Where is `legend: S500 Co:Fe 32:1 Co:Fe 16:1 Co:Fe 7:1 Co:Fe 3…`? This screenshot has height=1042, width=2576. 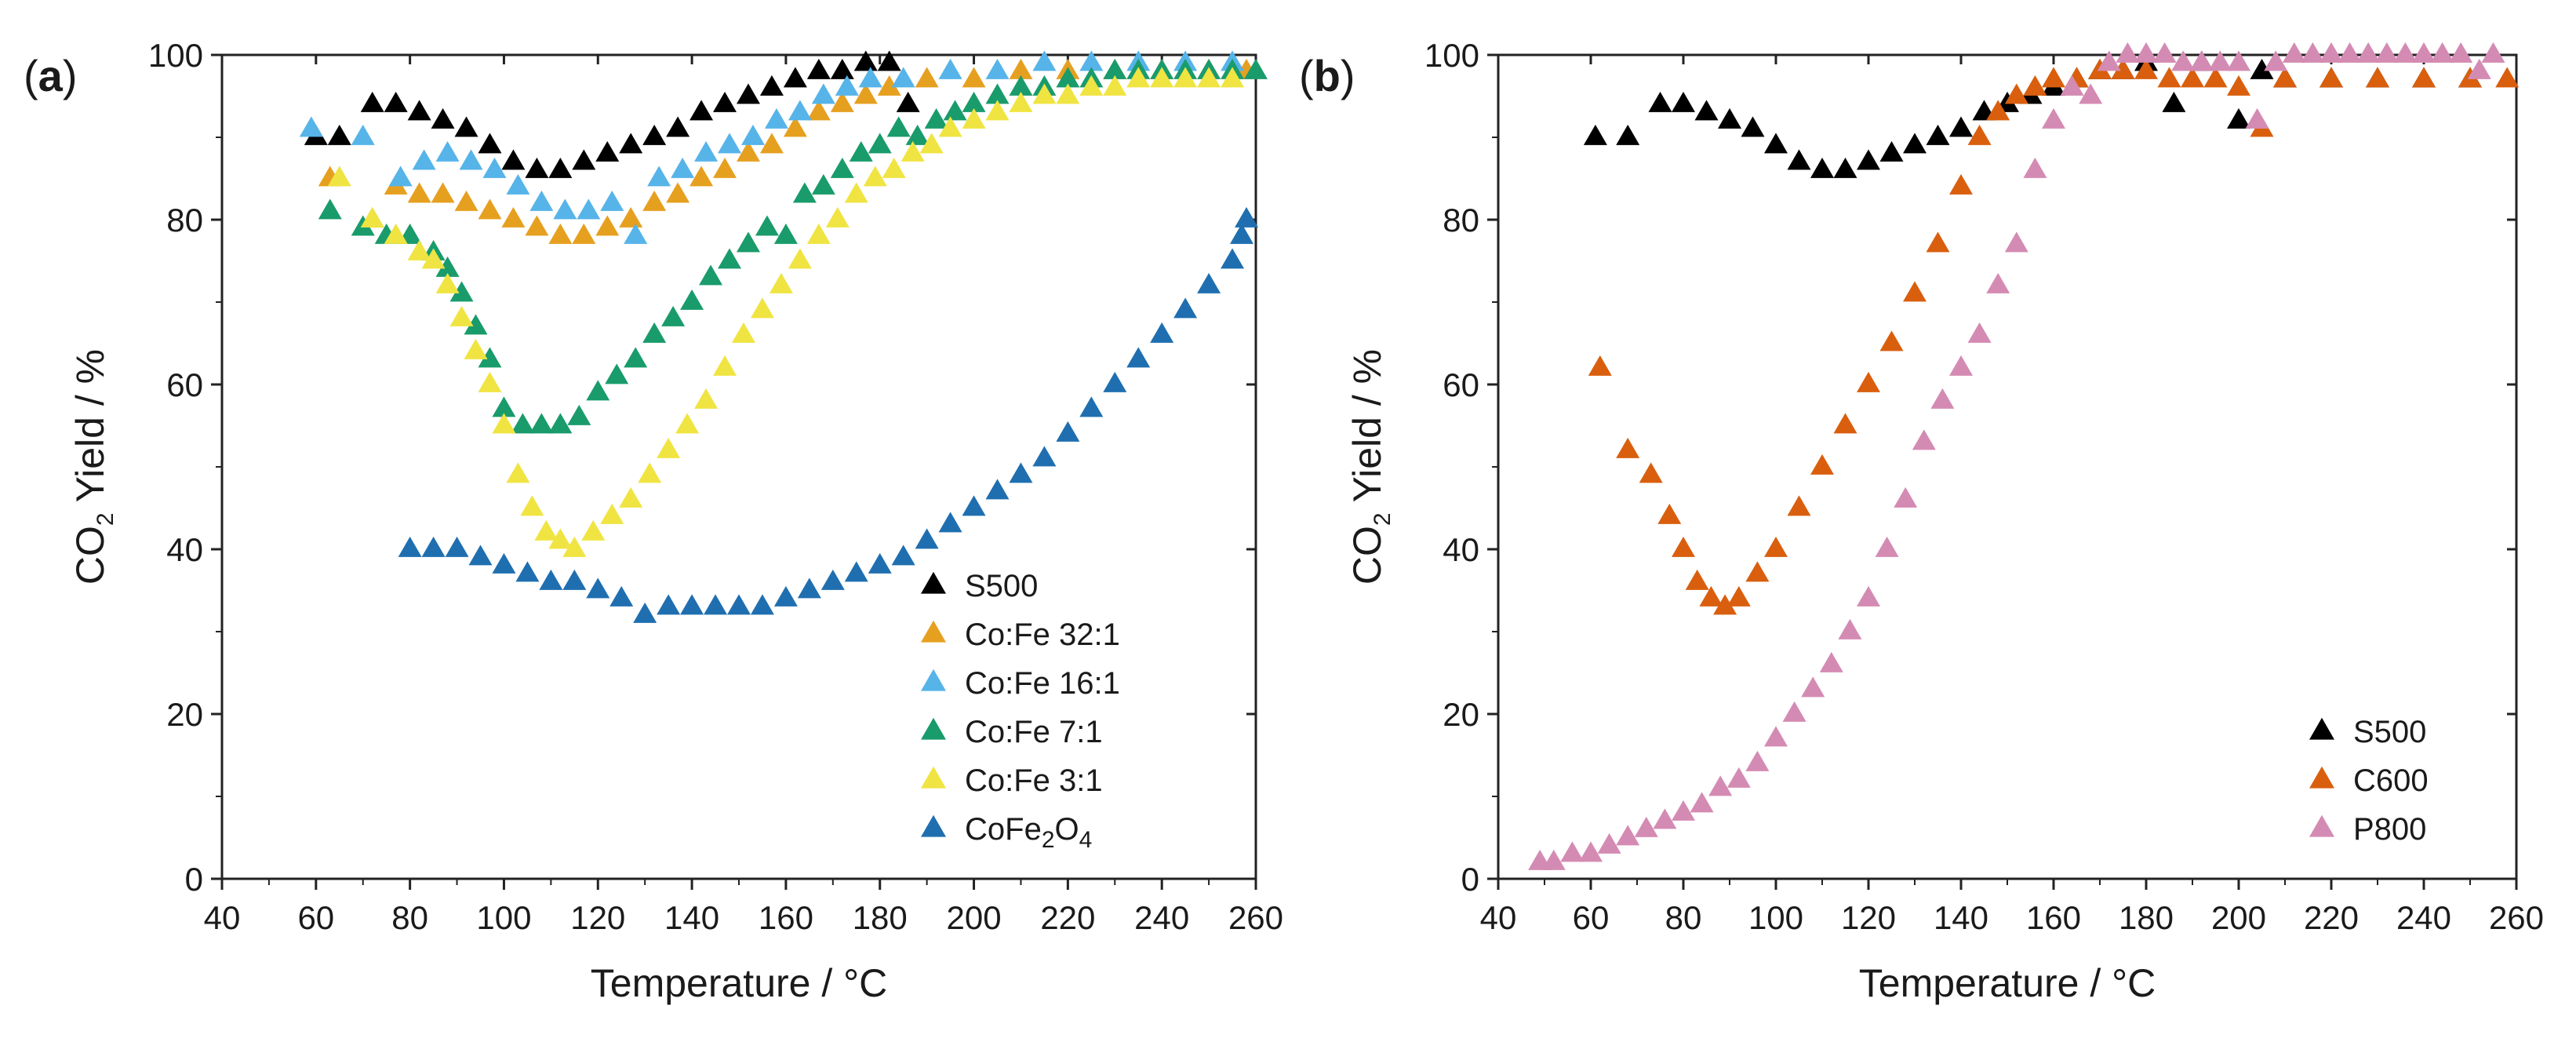
legend: S500 Co:Fe 32:1 Co:Fe 16:1 Co:Fe 7:1 Co:Fe 3… is located at coordinates (1020, 711).